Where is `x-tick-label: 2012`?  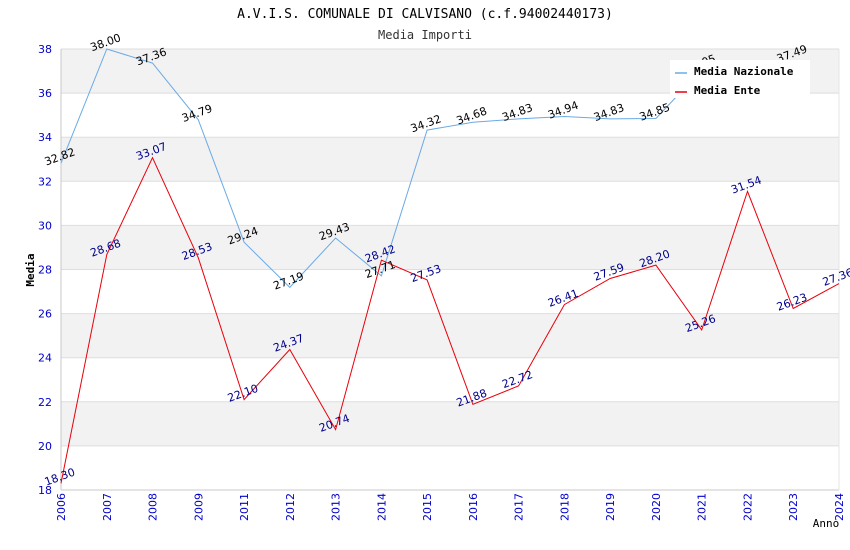 x-tick-label: 2012 is located at coordinates (290, 507).